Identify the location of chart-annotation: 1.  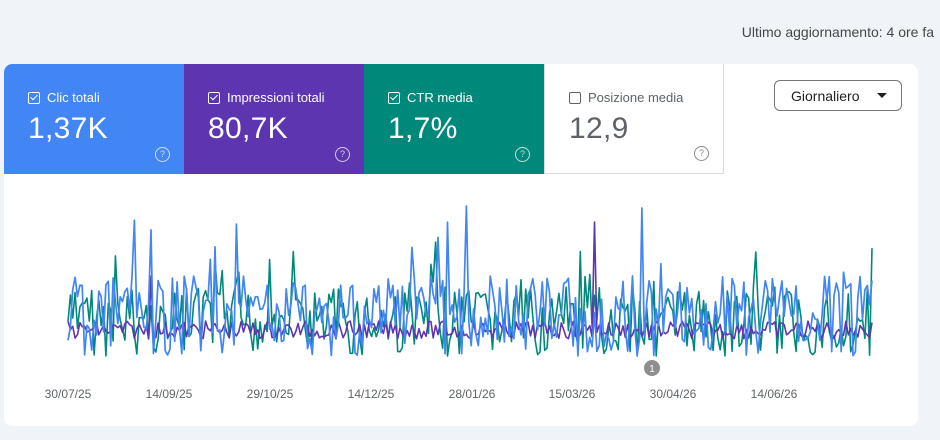
(652, 368).